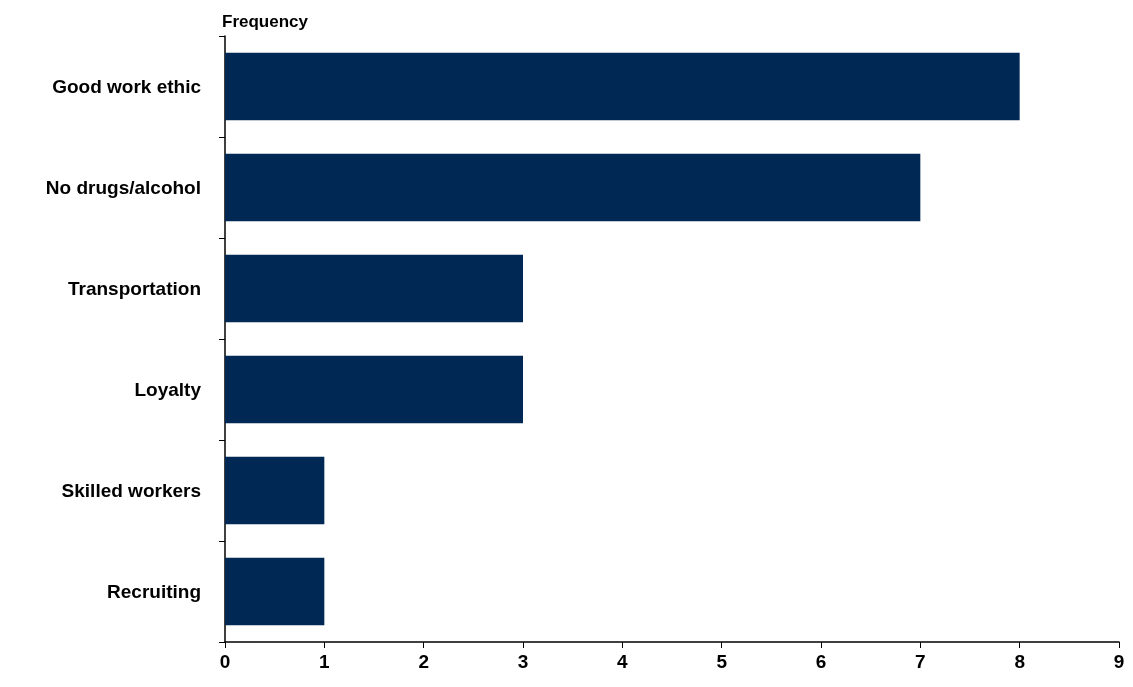  I want to click on y-tick-label: Skilled workers, so click(131, 490).